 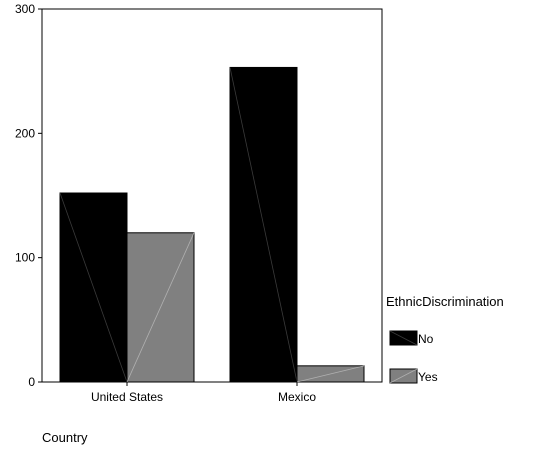 I want to click on legend-label-yes: Yes, so click(x=428, y=377).